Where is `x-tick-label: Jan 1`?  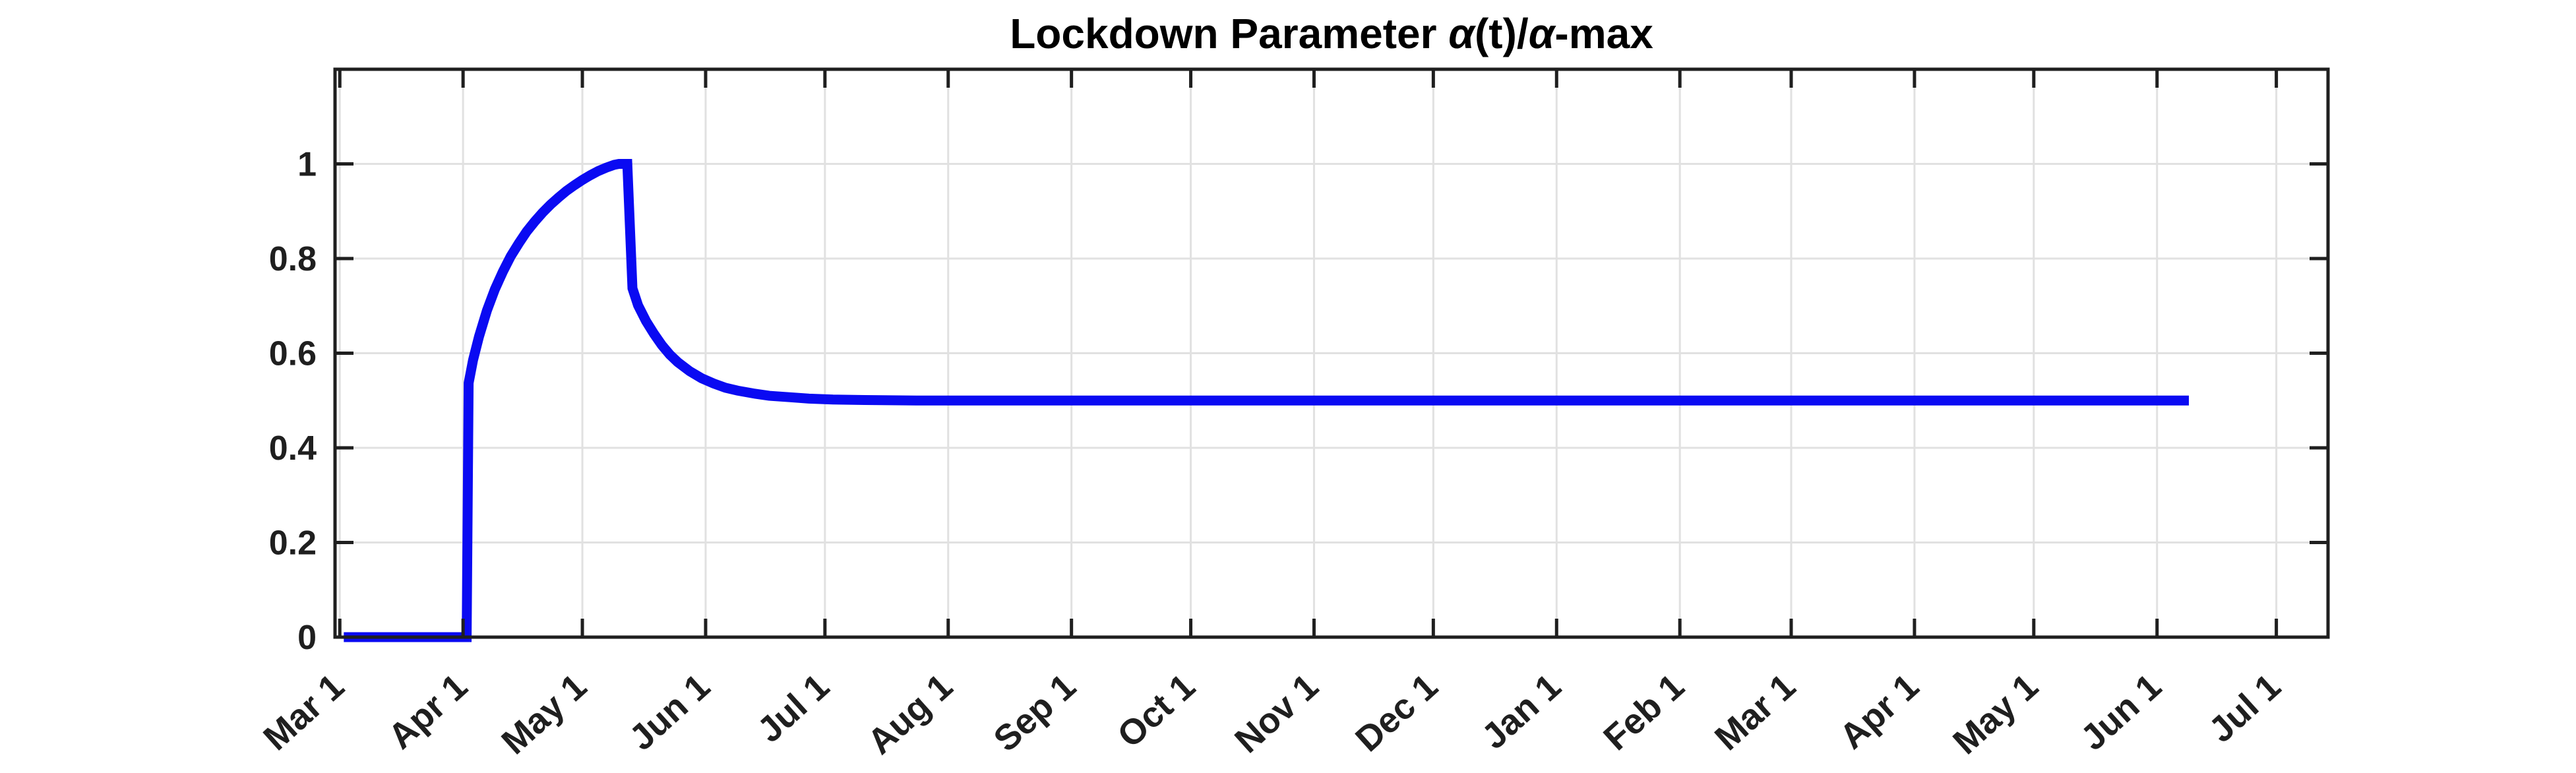
x-tick-label: Jan 1 is located at coordinates (1522, 711).